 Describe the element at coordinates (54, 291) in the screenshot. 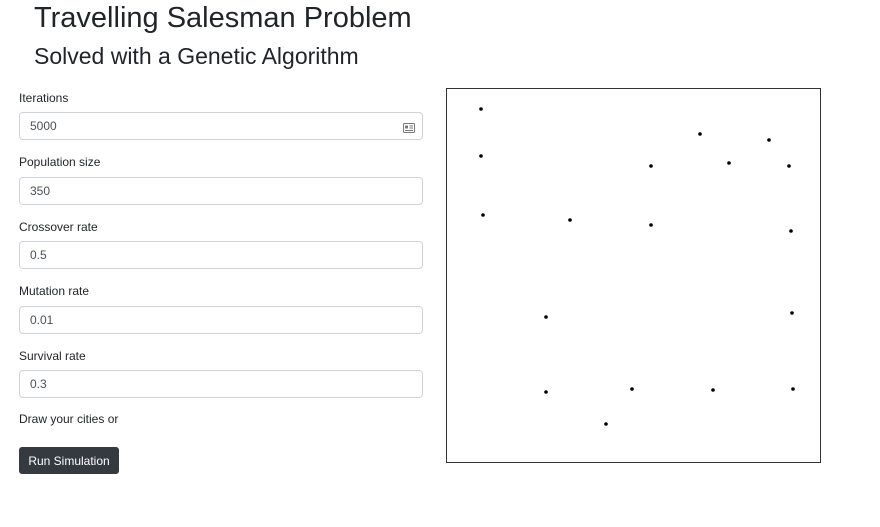

I see `mutation-label: Mutation rate` at that location.